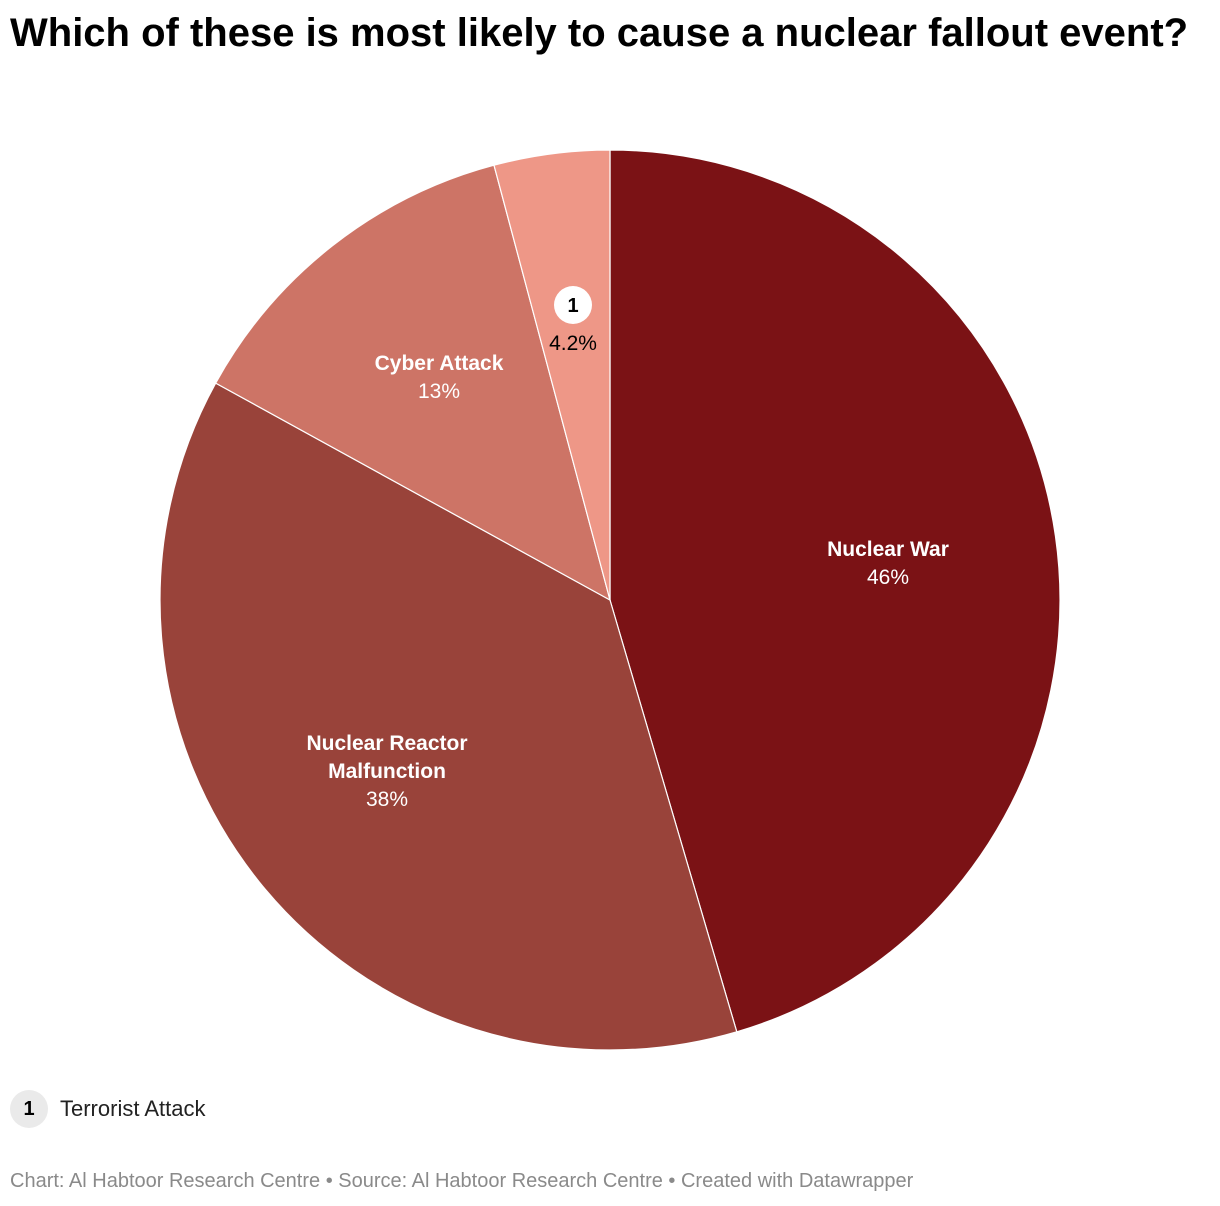 The image size is (1220, 1206). Describe the element at coordinates (439, 377) in the screenshot. I see `slice-label-cyber-attack: Cyber Attack 13%` at that location.